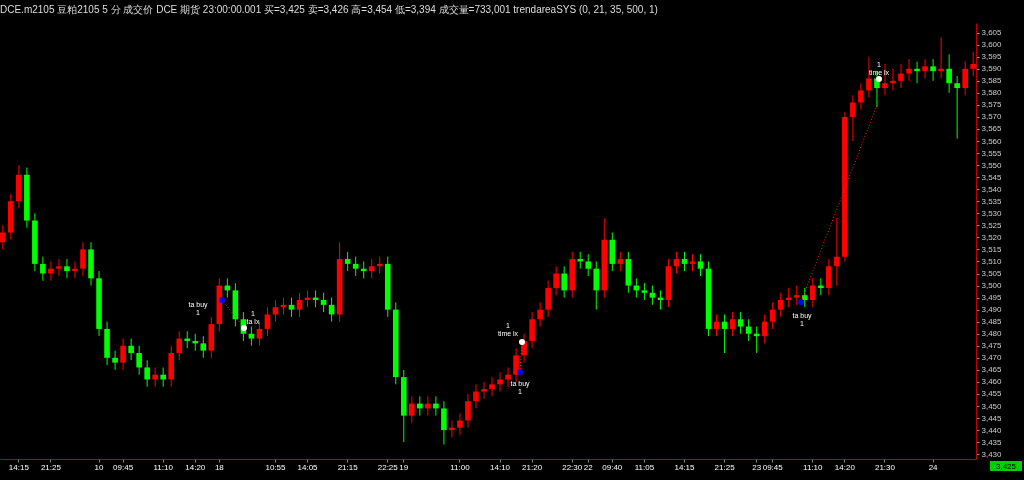 The height and width of the screenshot is (480, 1024). I want to click on x-tick-label: 09:45, so click(123, 467).